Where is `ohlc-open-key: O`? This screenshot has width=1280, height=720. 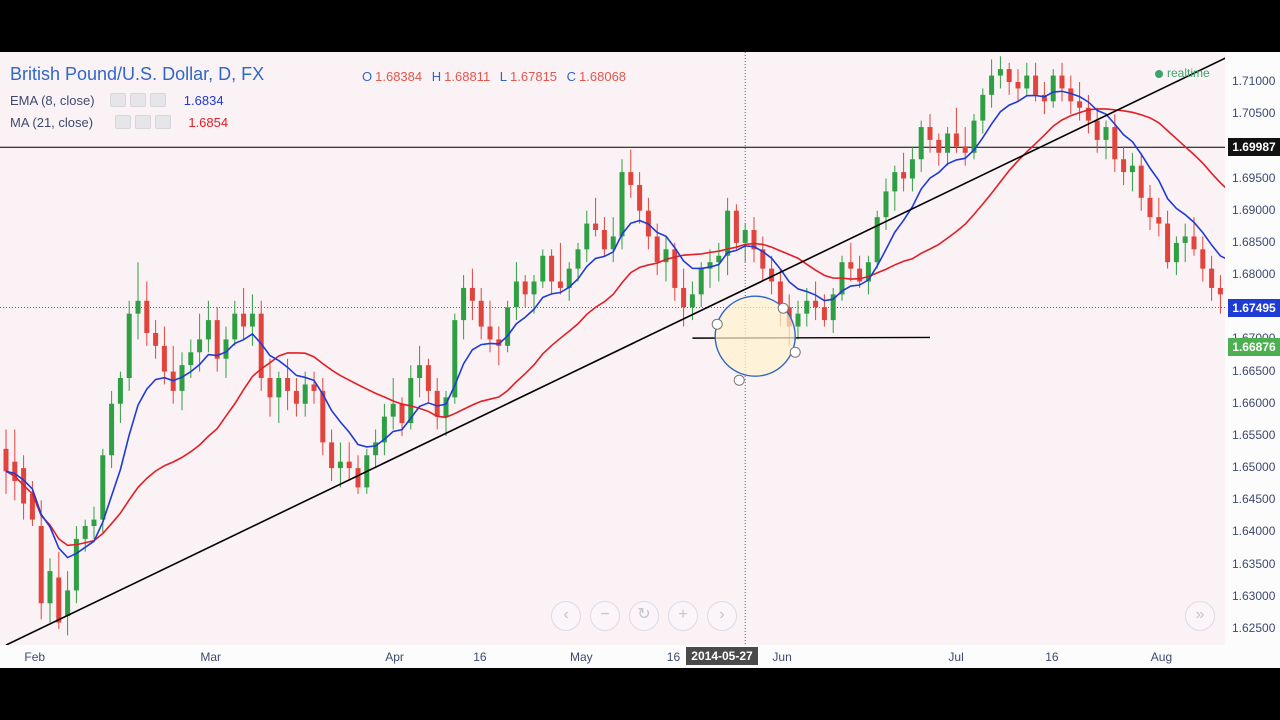 ohlc-open-key: O is located at coordinates (367, 76).